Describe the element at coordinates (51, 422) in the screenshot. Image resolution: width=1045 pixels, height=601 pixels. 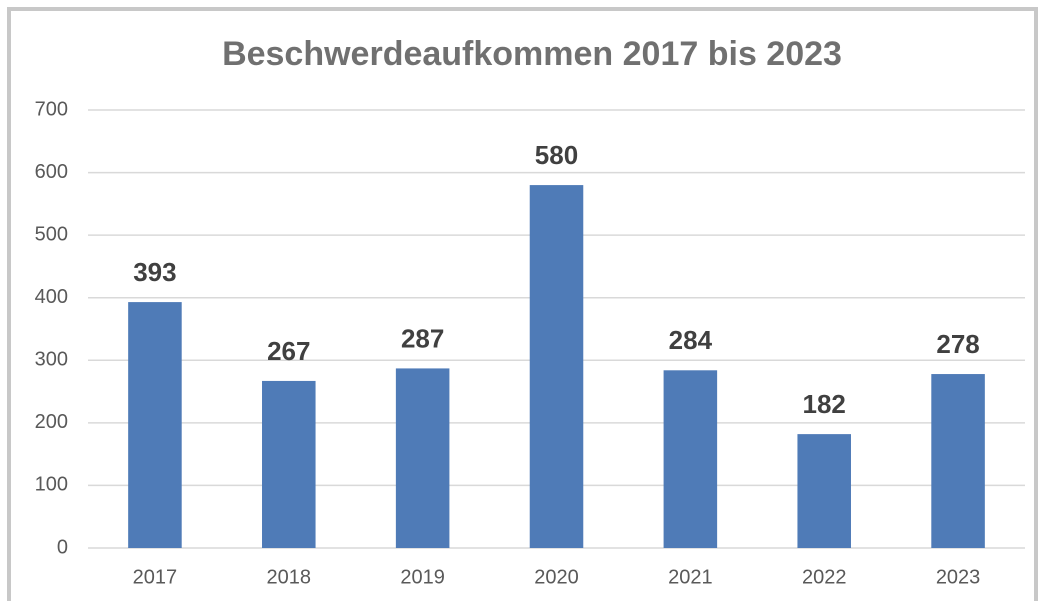
I see `y-tick-label: 200` at that location.